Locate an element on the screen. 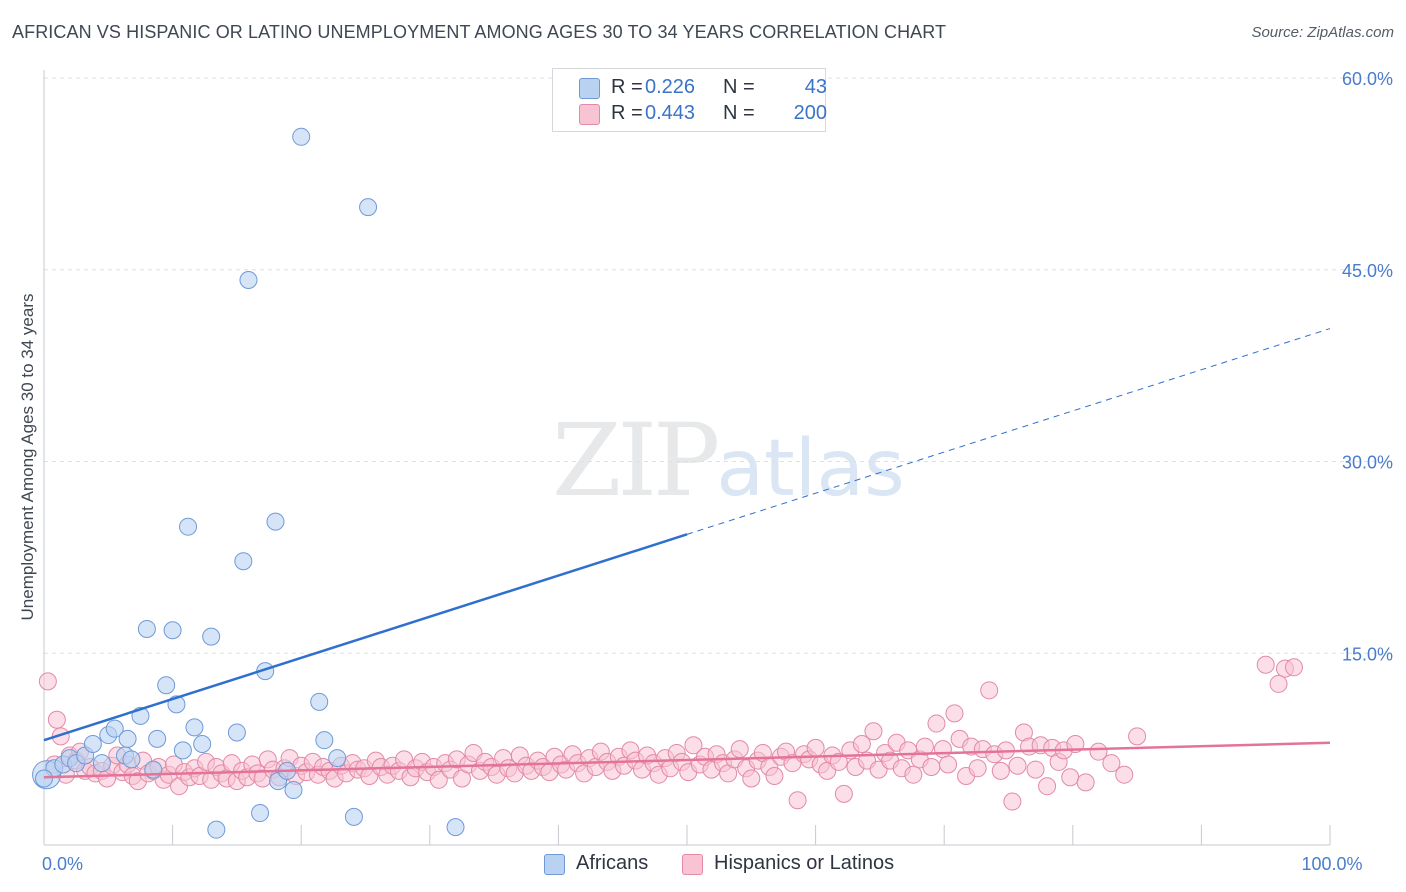  legend-r-value: 0.226 is located at coordinates (670, 87).